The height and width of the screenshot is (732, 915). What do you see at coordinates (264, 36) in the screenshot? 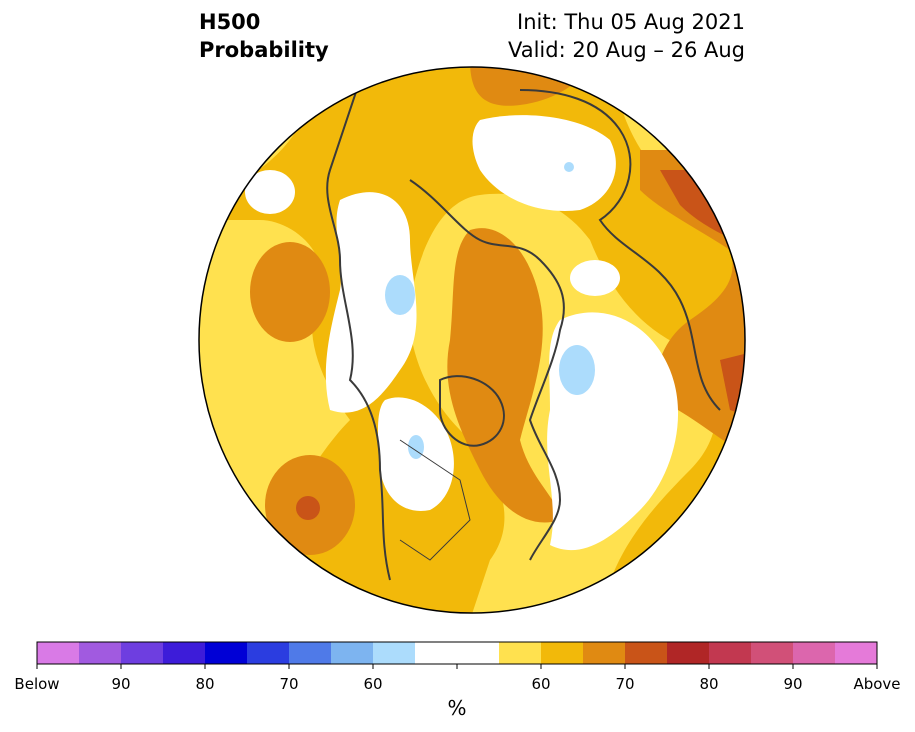
I see `map-title: H500 Probability` at bounding box center [264, 36].